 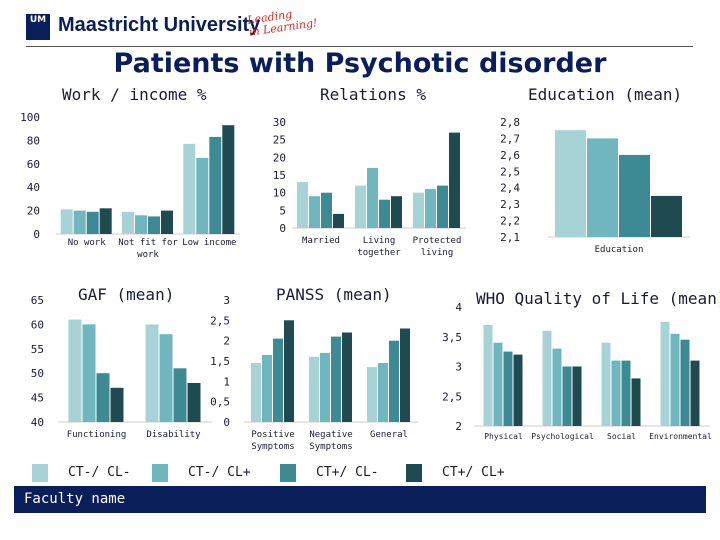 I want to click on panss-tick-label: 2,5, so click(x=220, y=320).